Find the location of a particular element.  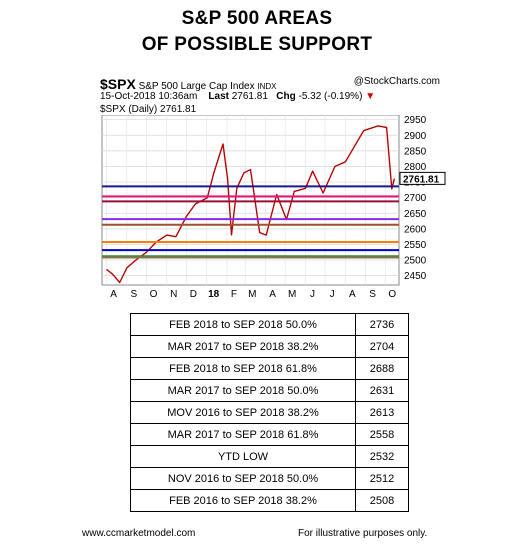

x-tick-label: 18 is located at coordinates (214, 294).